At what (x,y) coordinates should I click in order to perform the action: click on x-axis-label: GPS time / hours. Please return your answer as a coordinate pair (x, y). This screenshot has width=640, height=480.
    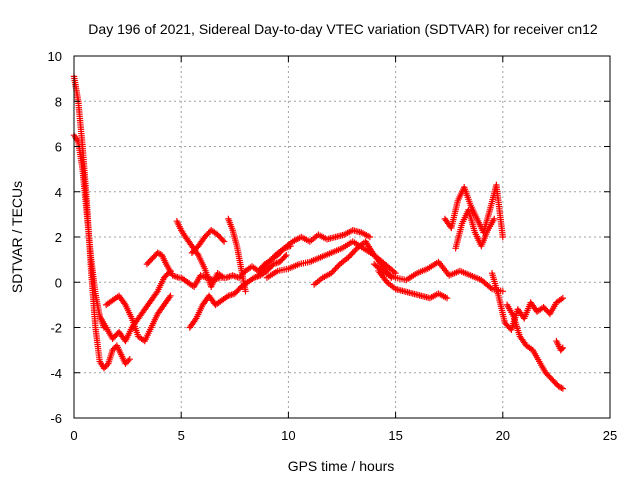
    Looking at the image, I should click on (341, 466).